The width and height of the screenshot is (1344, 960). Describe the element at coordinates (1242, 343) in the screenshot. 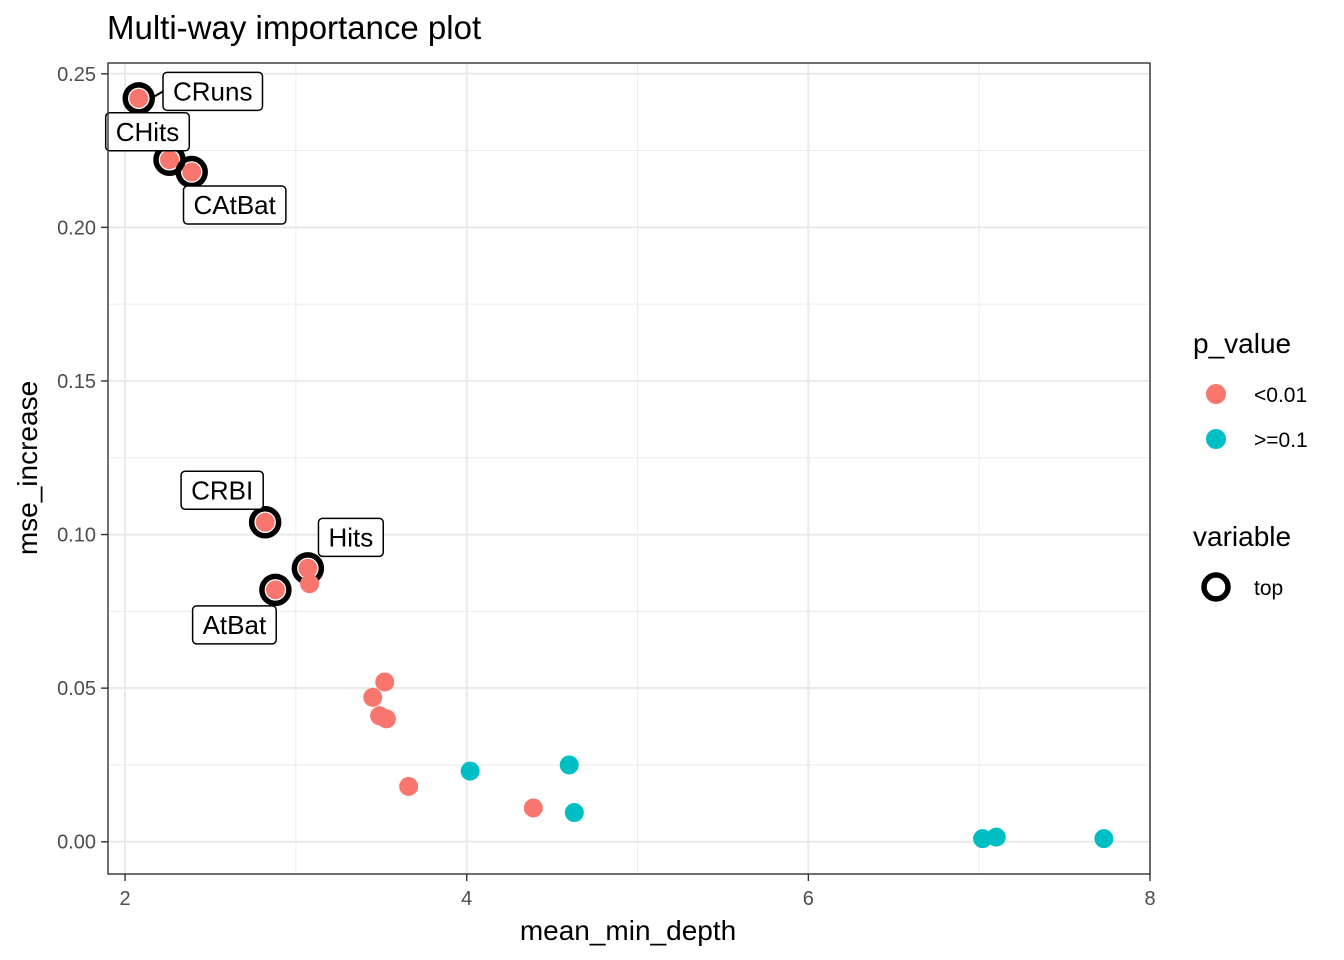

I see `legend-title-p-value: p_value` at that location.